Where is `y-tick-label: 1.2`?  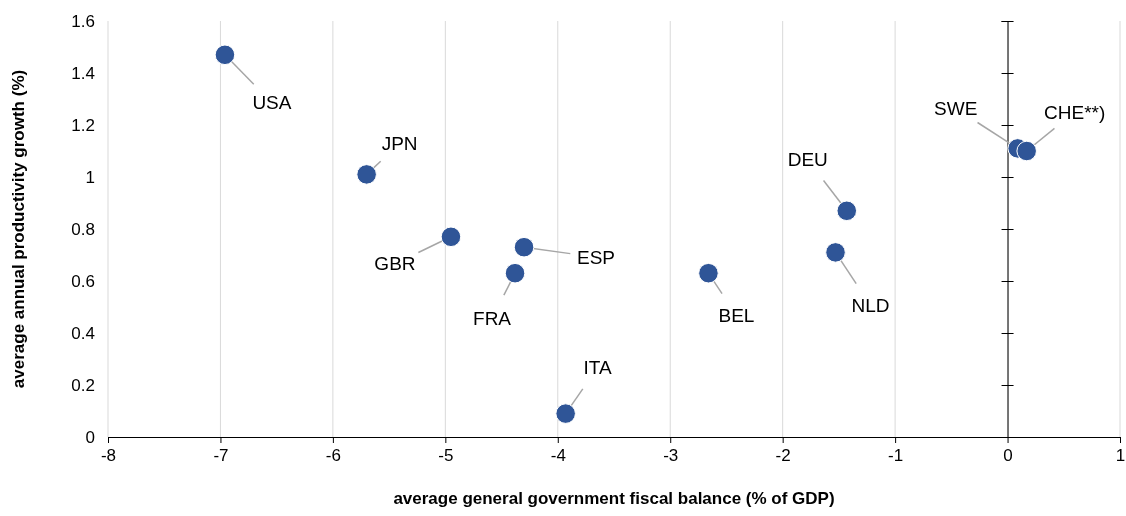
y-tick-label: 1.2 is located at coordinates (83, 125).